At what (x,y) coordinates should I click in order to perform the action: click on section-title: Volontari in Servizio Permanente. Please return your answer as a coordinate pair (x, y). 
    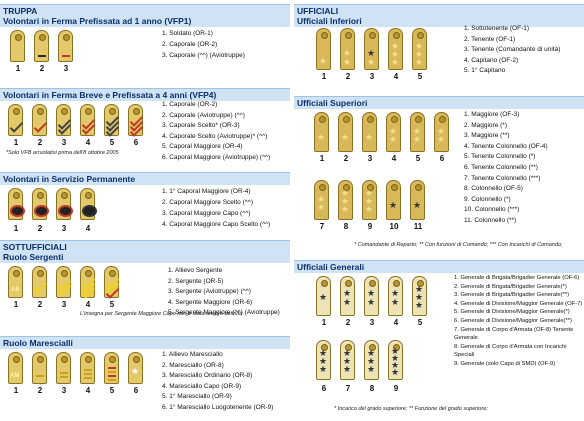
    Looking at the image, I should click on (69, 179).